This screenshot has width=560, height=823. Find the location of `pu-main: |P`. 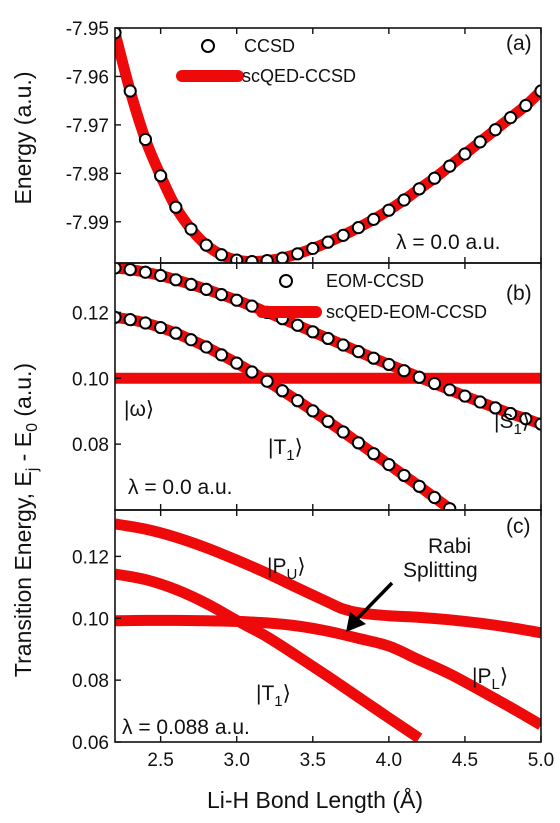

pu-main: |P is located at coordinates (276, 566).